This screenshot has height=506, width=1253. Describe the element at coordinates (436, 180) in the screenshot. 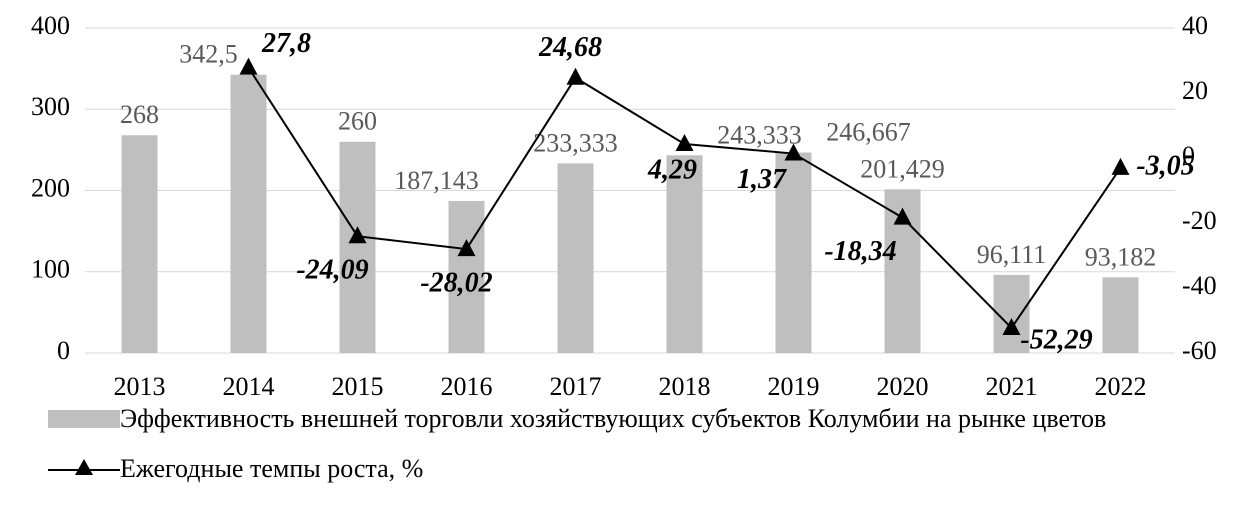

I see `bar-value-label: 187,143` at that location.